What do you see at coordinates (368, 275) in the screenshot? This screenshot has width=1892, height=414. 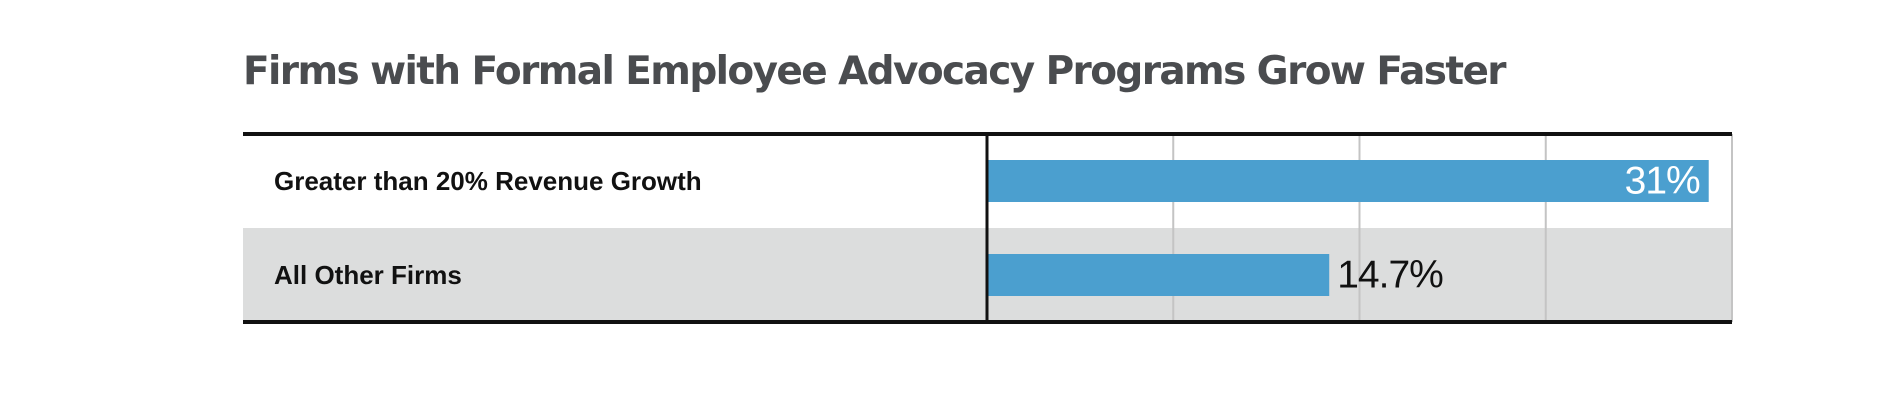 I see `category-label: All Other Firms` at bounding box center [368, 275].